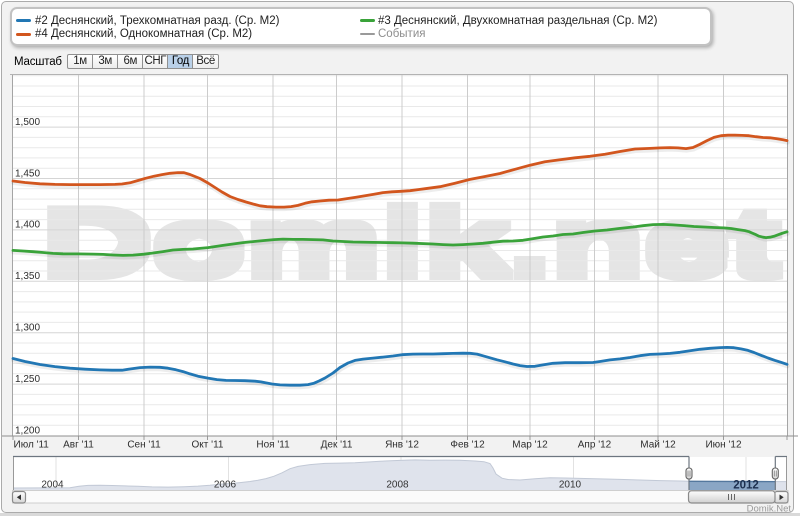  Describe the element at coordinates (27, 225) in the screenshot. I see `svg-text: 1,400` at that location.